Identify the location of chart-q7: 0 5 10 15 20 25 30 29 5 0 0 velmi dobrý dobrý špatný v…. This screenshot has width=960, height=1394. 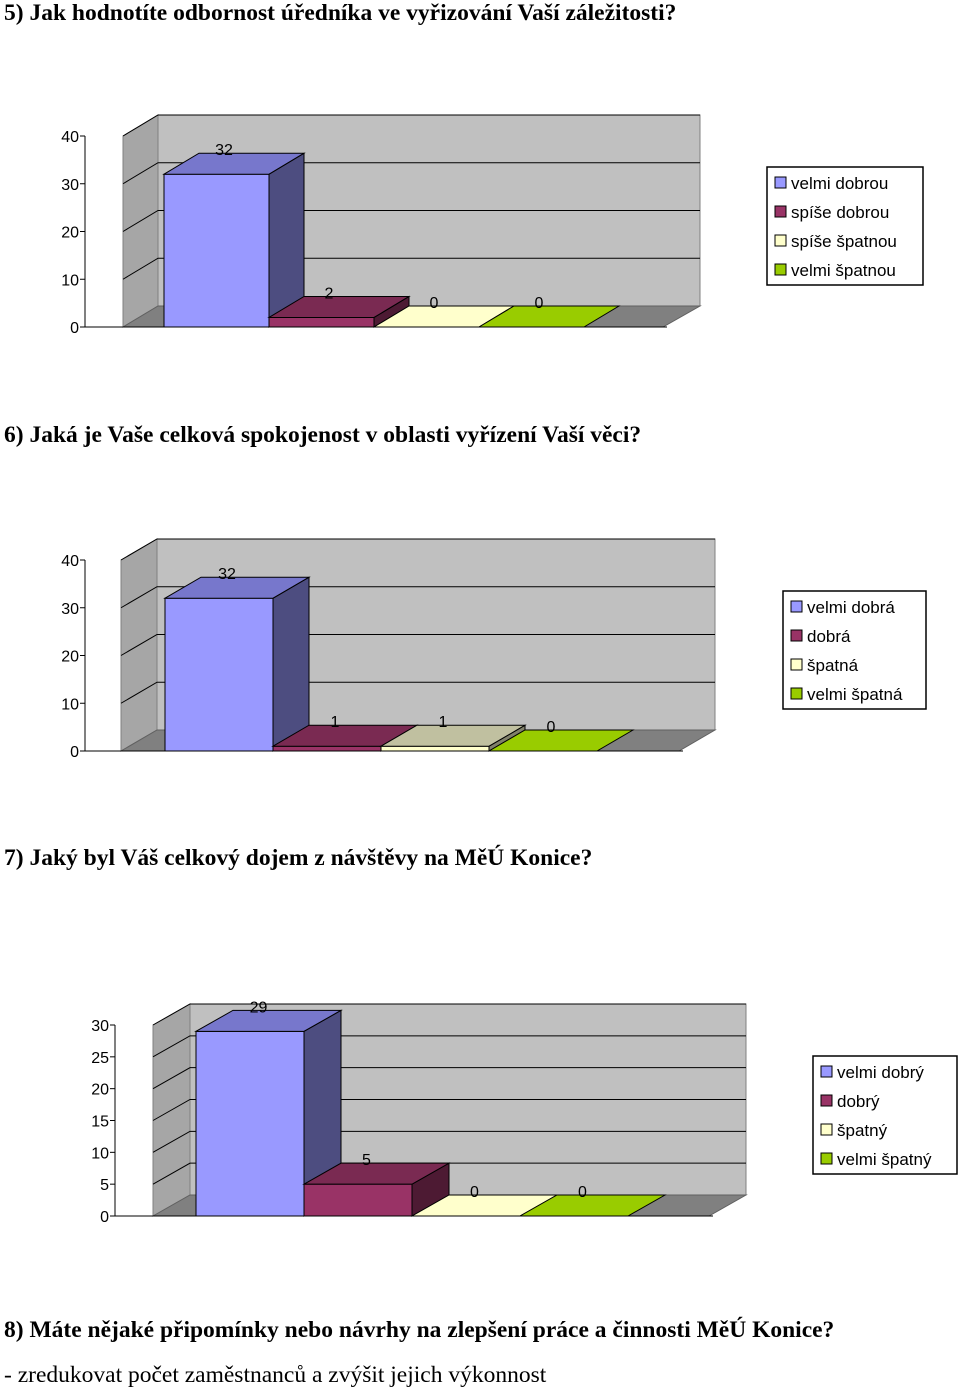
(524, 1112).